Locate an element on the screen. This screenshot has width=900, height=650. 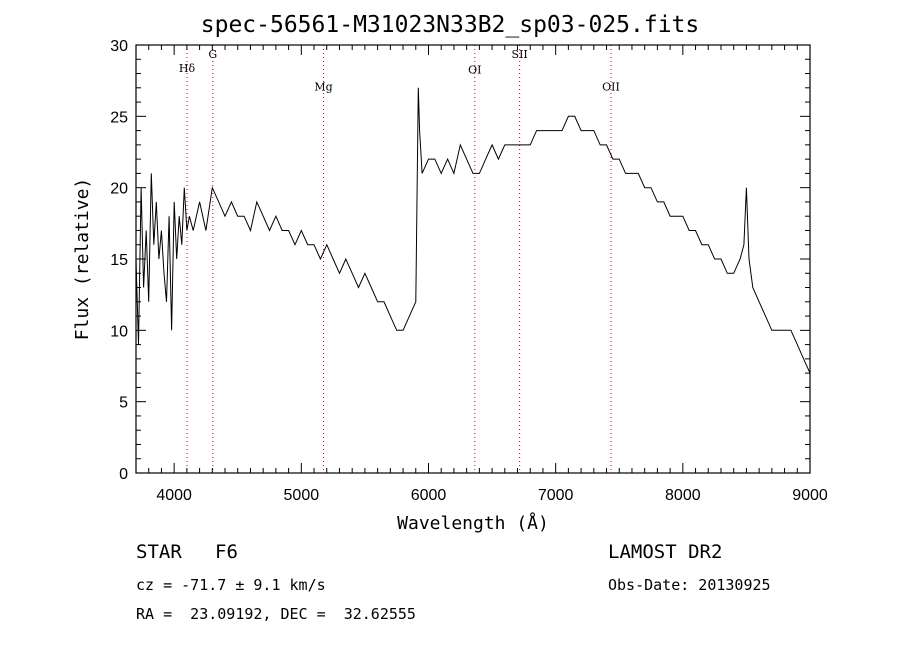
spectral-line-label: Mg is located at coordinates (323, 87).